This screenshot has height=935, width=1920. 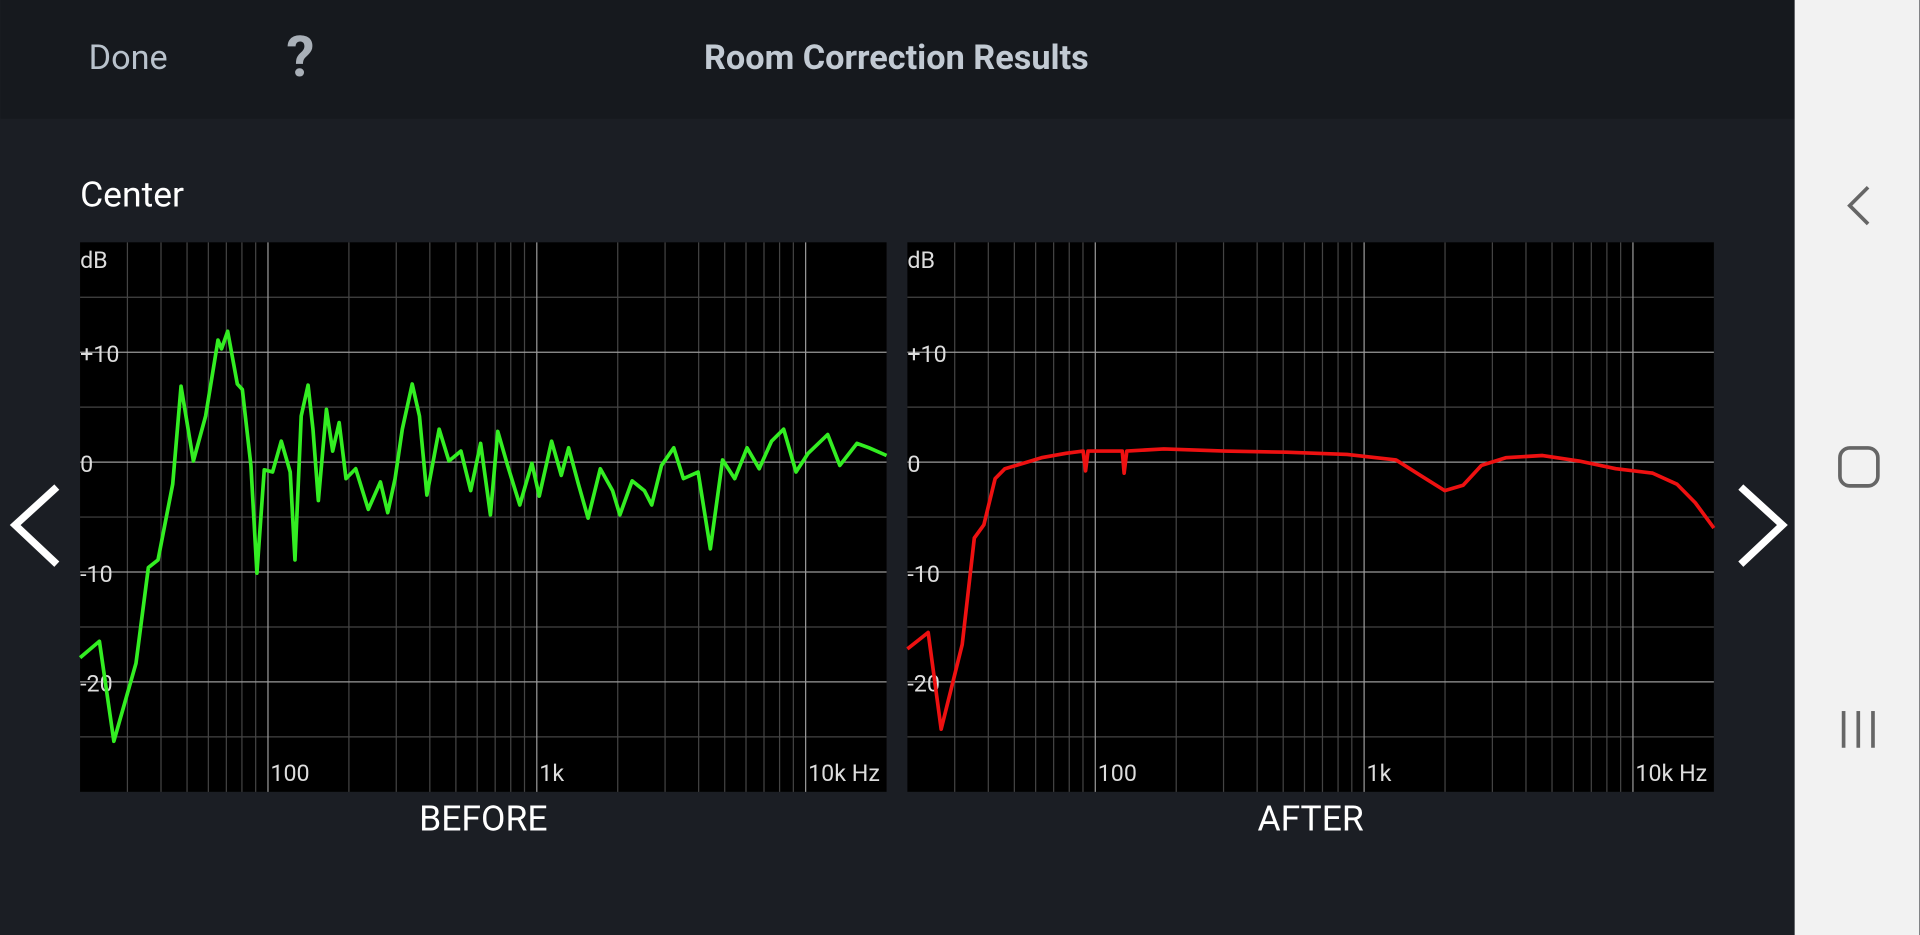 I want to click on nav-back, so click(x=1858, y=205).